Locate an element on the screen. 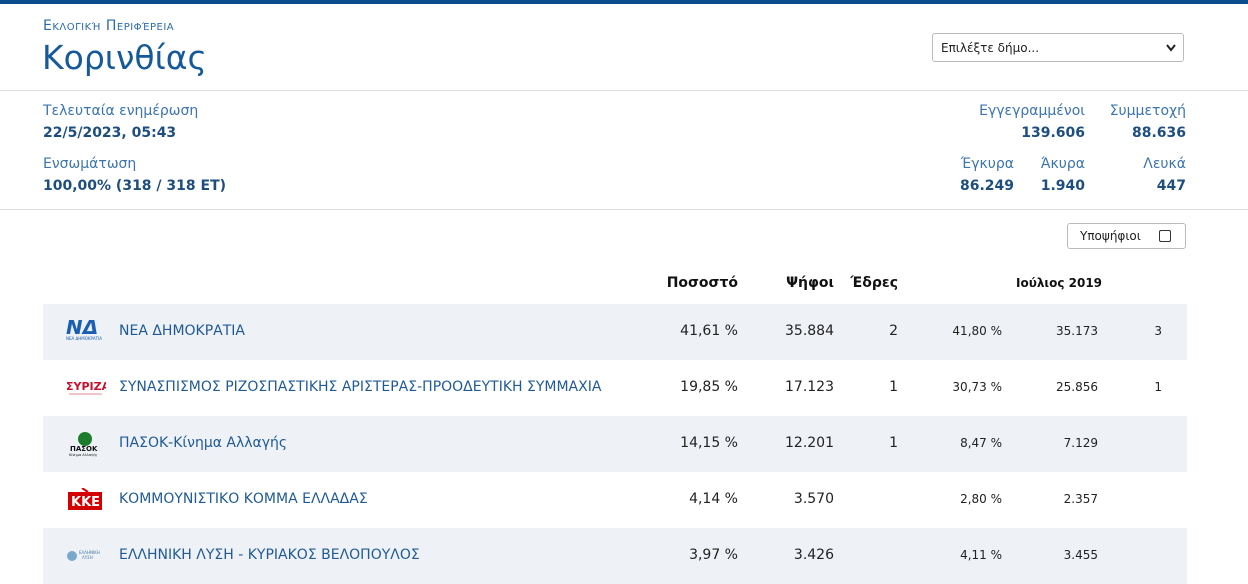 The image size is (1248, 584). candidates-toggle: Υποψήφιοι is located at coordinates (1126, 236).